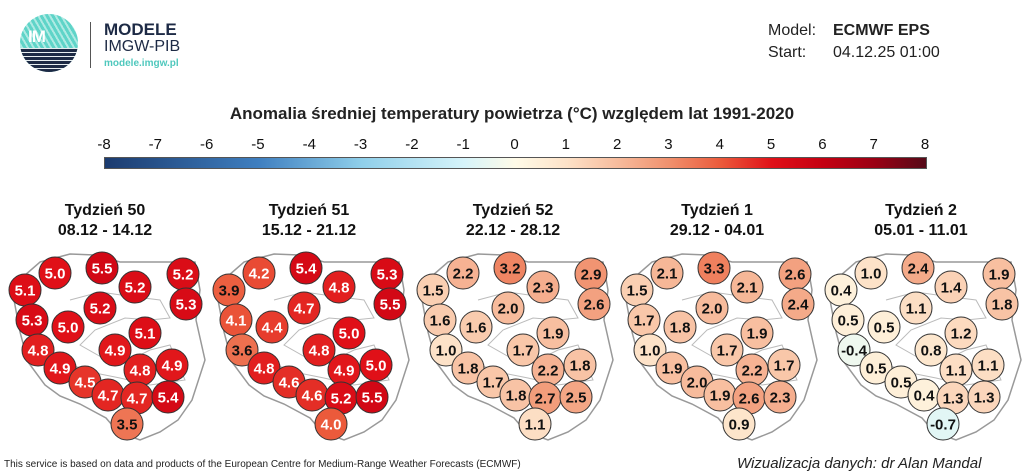 The height and width of the screenshot is (475, 1024). Describe the element at coordinates (984, 397) in the screenshot. I see `anomaly-marker: 1.3` at that location.